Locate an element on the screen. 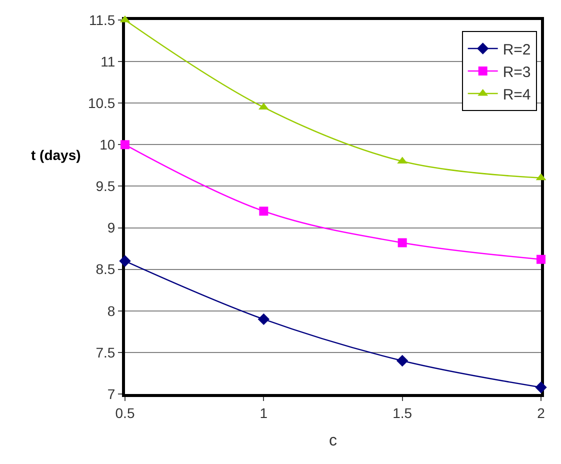  y-tick-label: 8 is located at coordinates (111, 310).